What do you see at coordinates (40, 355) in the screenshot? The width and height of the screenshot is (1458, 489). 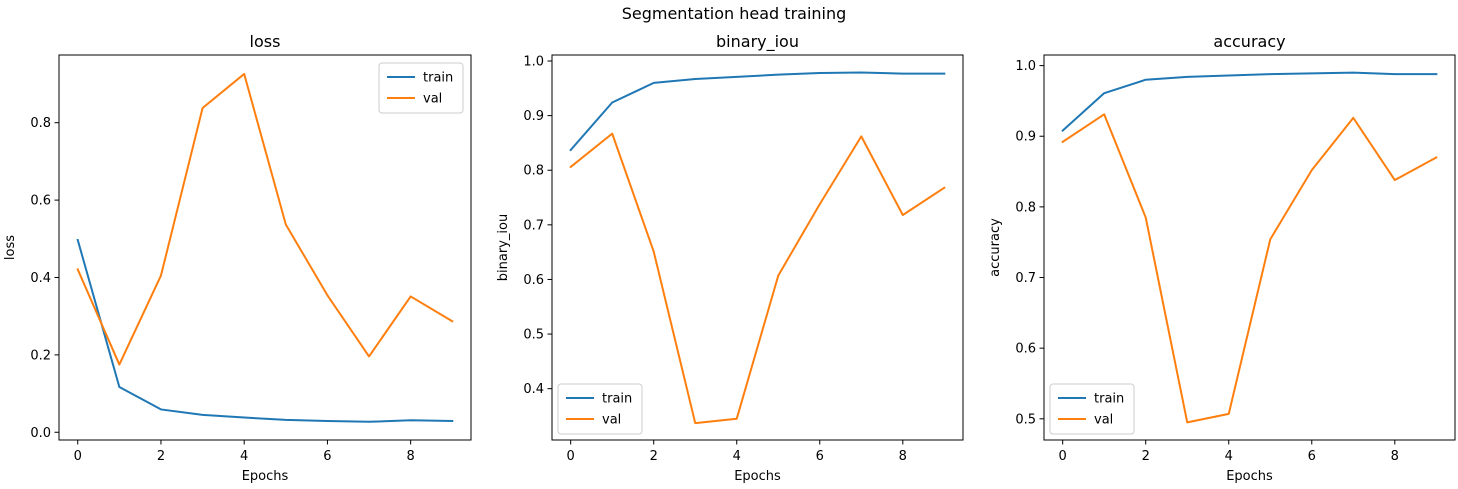 I see `y-tick-label: 0.2` at bounding box center [40, 355].